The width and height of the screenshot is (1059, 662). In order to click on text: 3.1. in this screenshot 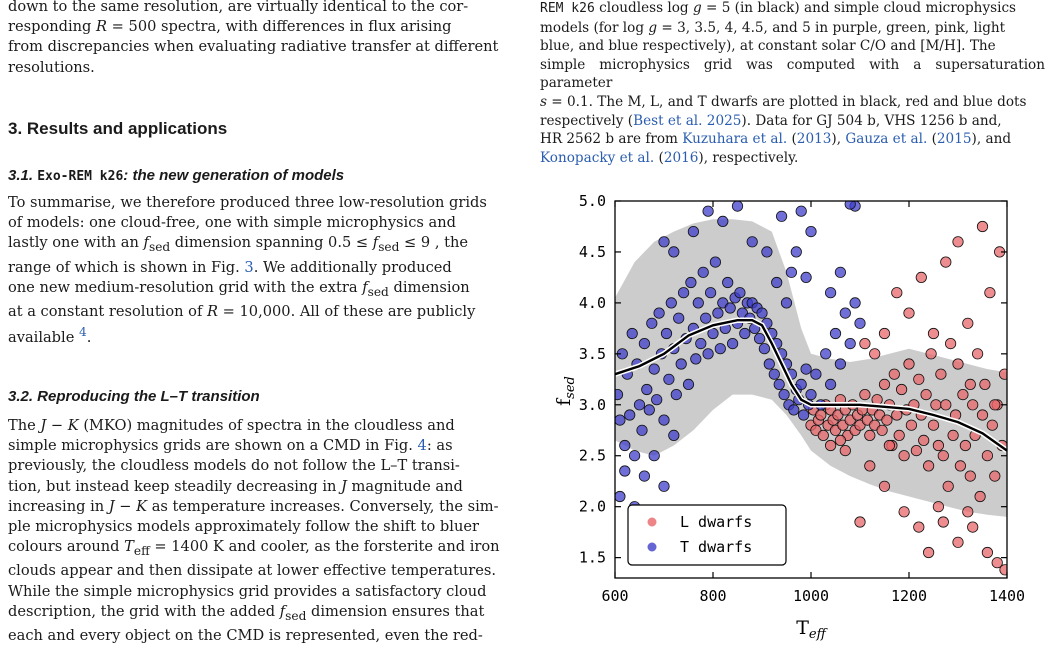, I will do `click(23, 175)`.